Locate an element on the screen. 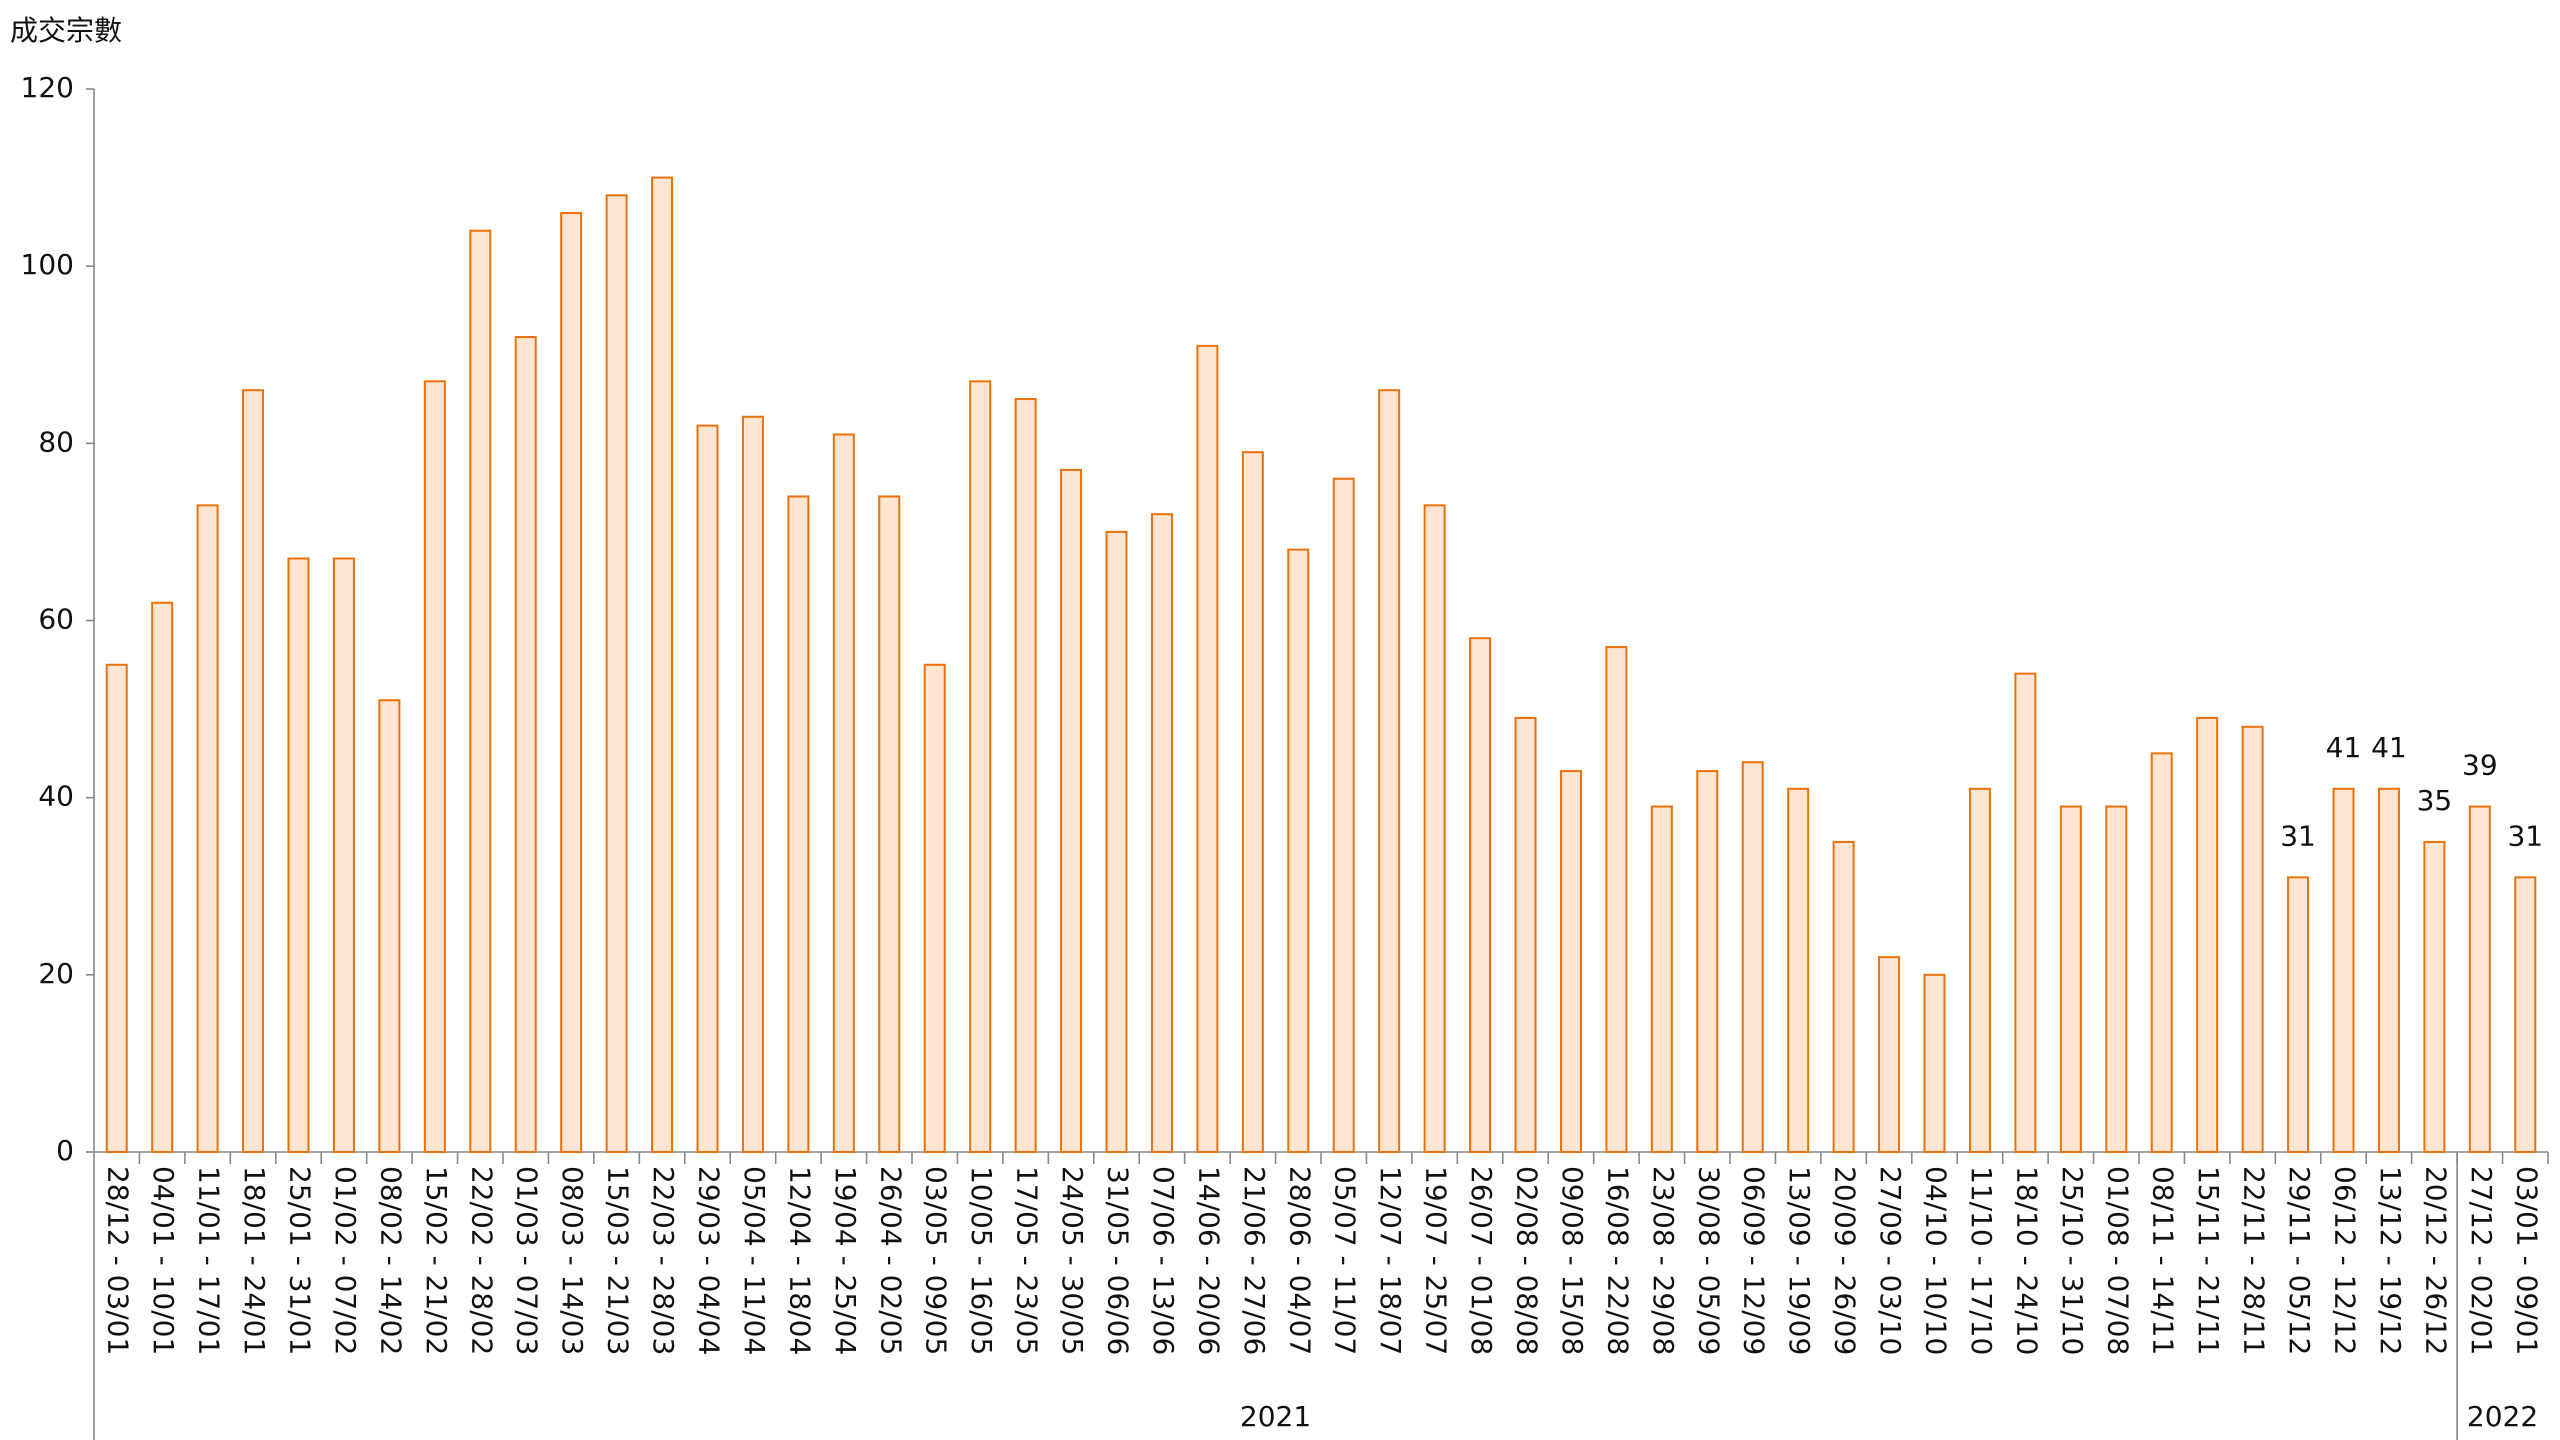  x-tick-label: 28/06 - 04/07 is located at coordinates (1299, 1260).